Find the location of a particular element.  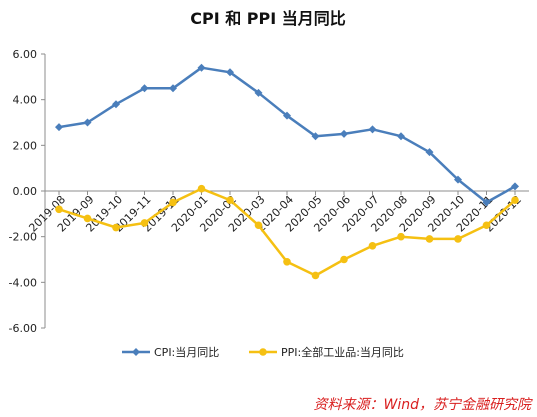

y-tick-label: 4.00 is located at coordinates (25, 100).